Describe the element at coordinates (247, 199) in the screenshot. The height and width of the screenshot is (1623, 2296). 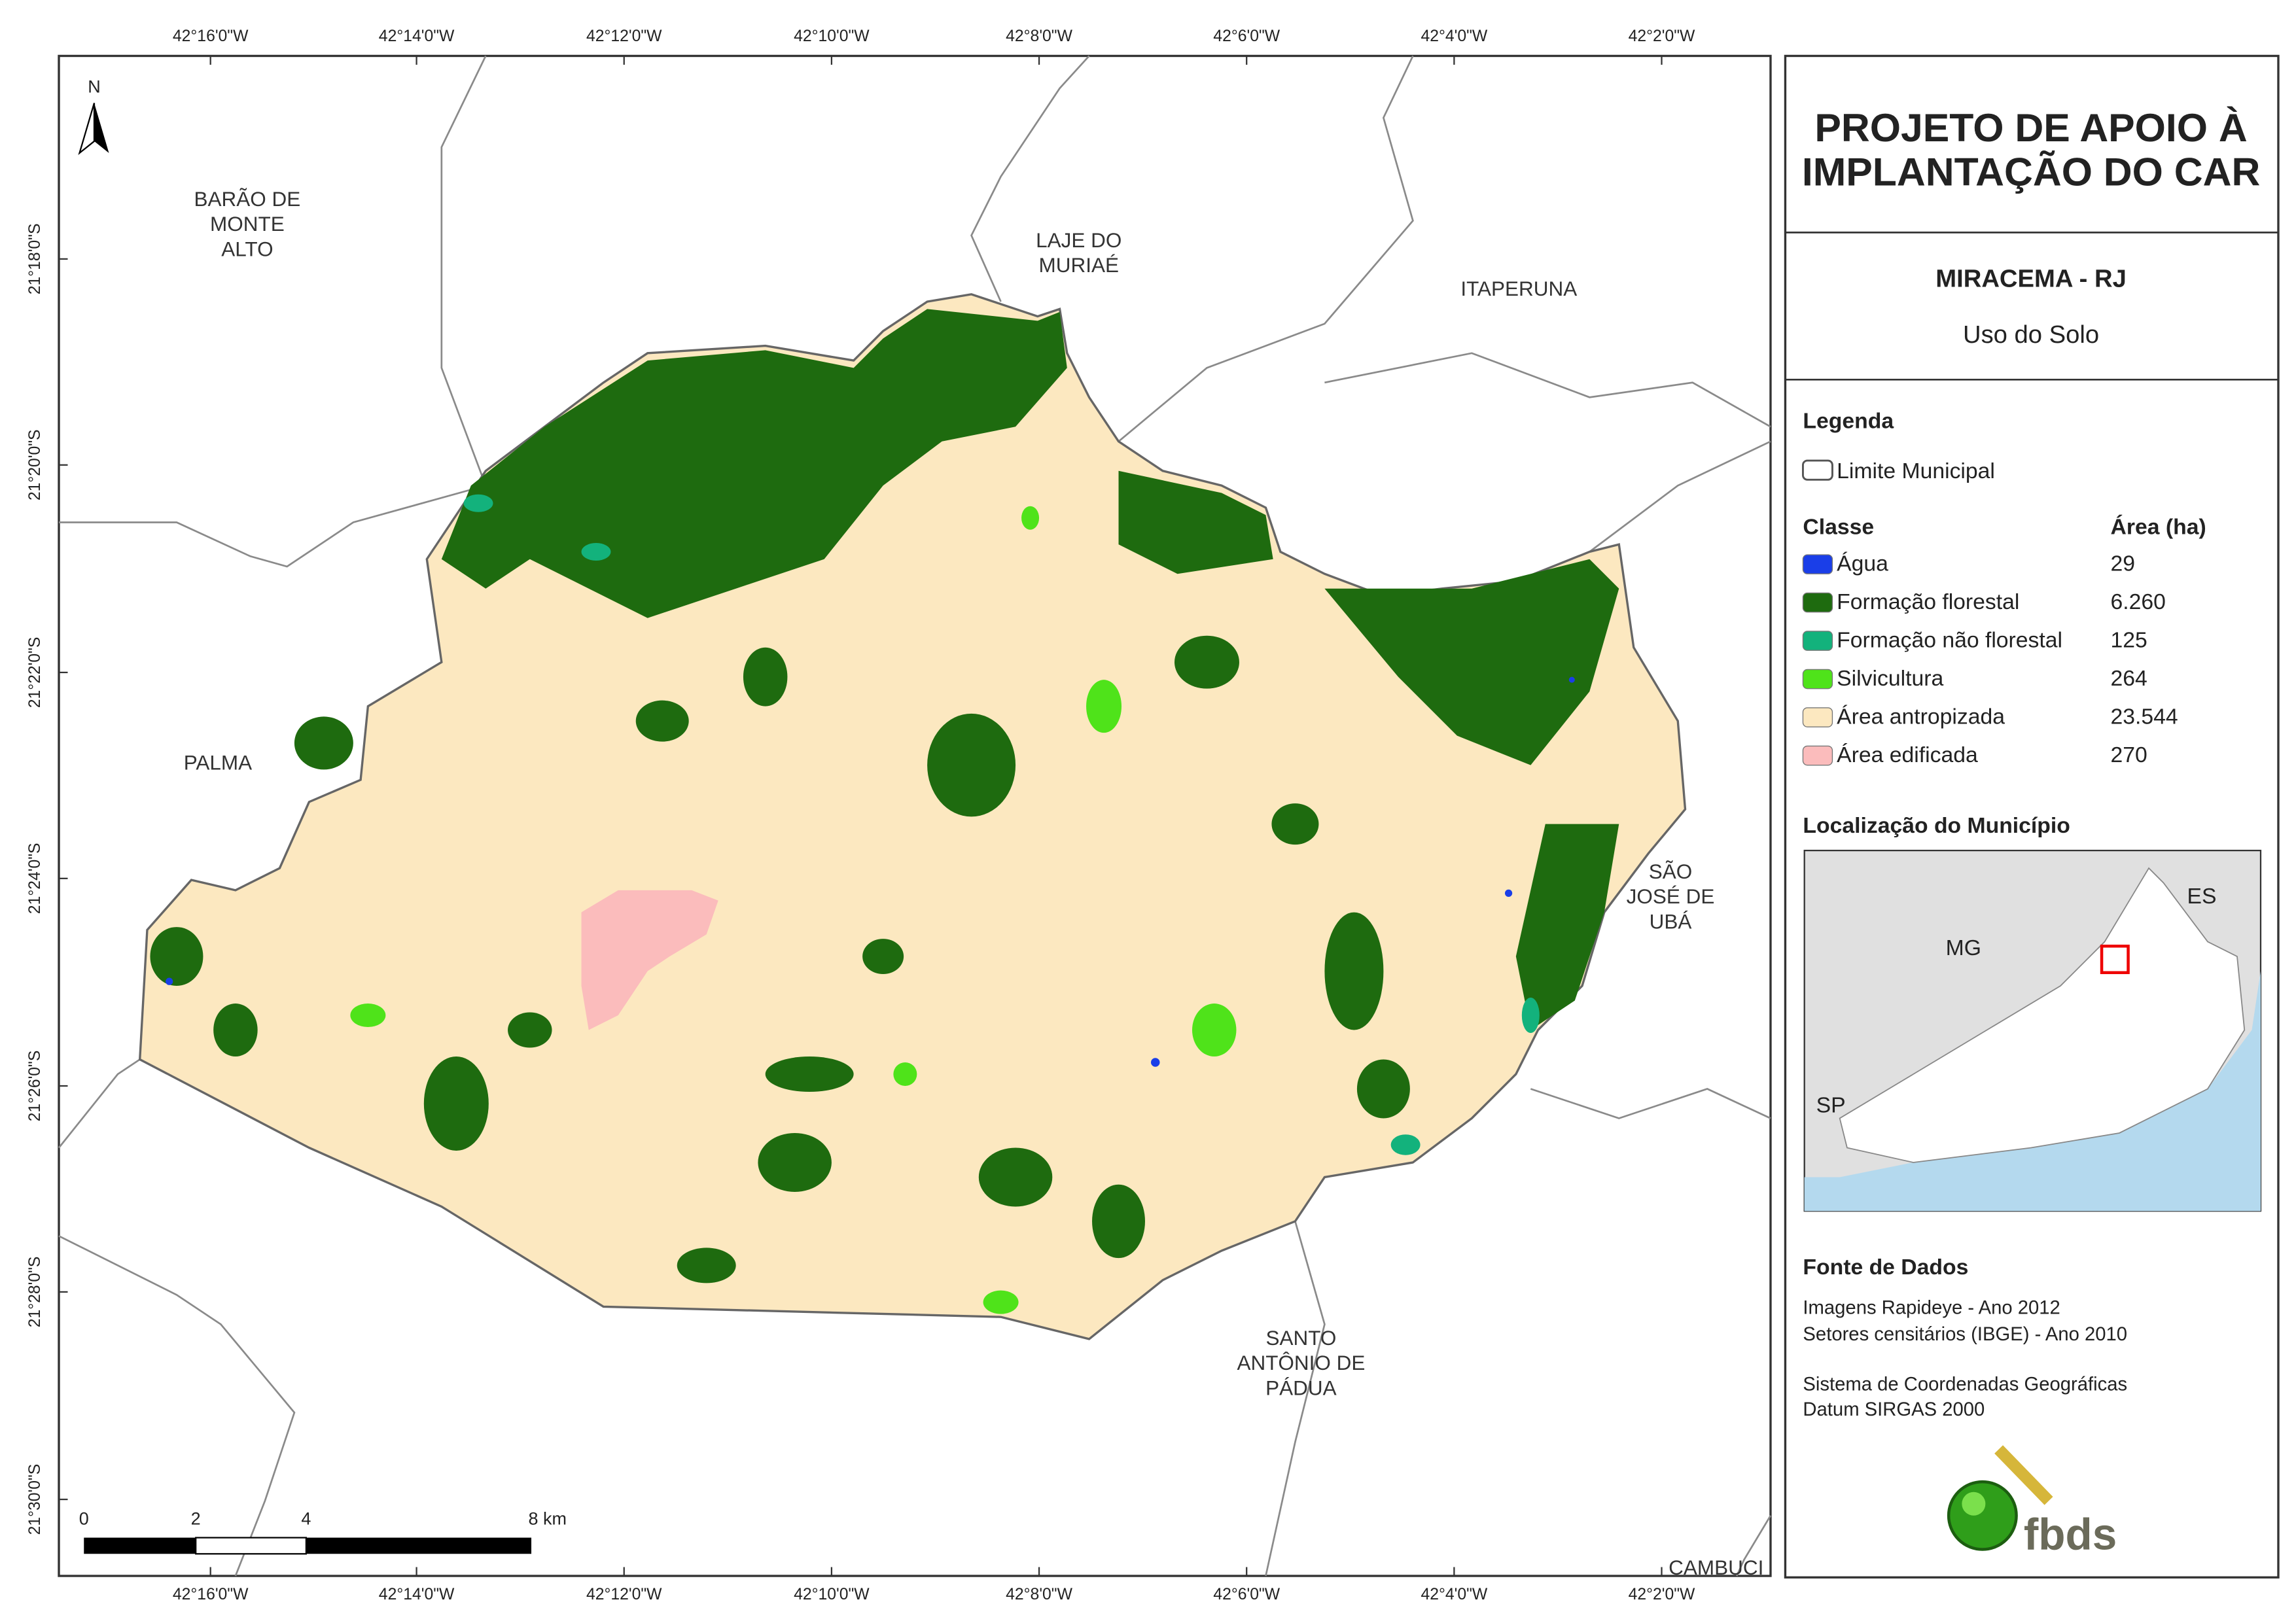
I see `place-label: BARÃO DE` at that location.